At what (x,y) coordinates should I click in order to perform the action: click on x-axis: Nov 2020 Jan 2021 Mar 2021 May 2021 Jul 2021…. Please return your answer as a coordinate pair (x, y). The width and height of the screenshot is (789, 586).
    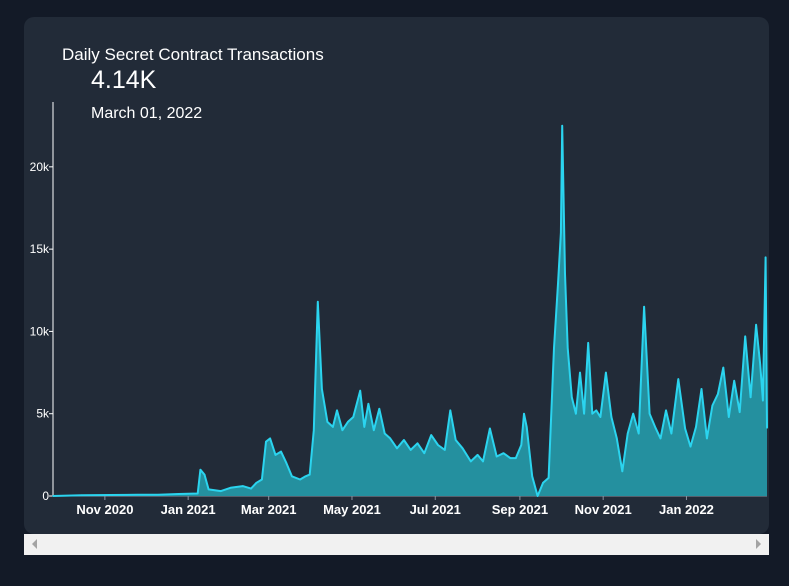
    Looking at the image, I should click on (395, 506).